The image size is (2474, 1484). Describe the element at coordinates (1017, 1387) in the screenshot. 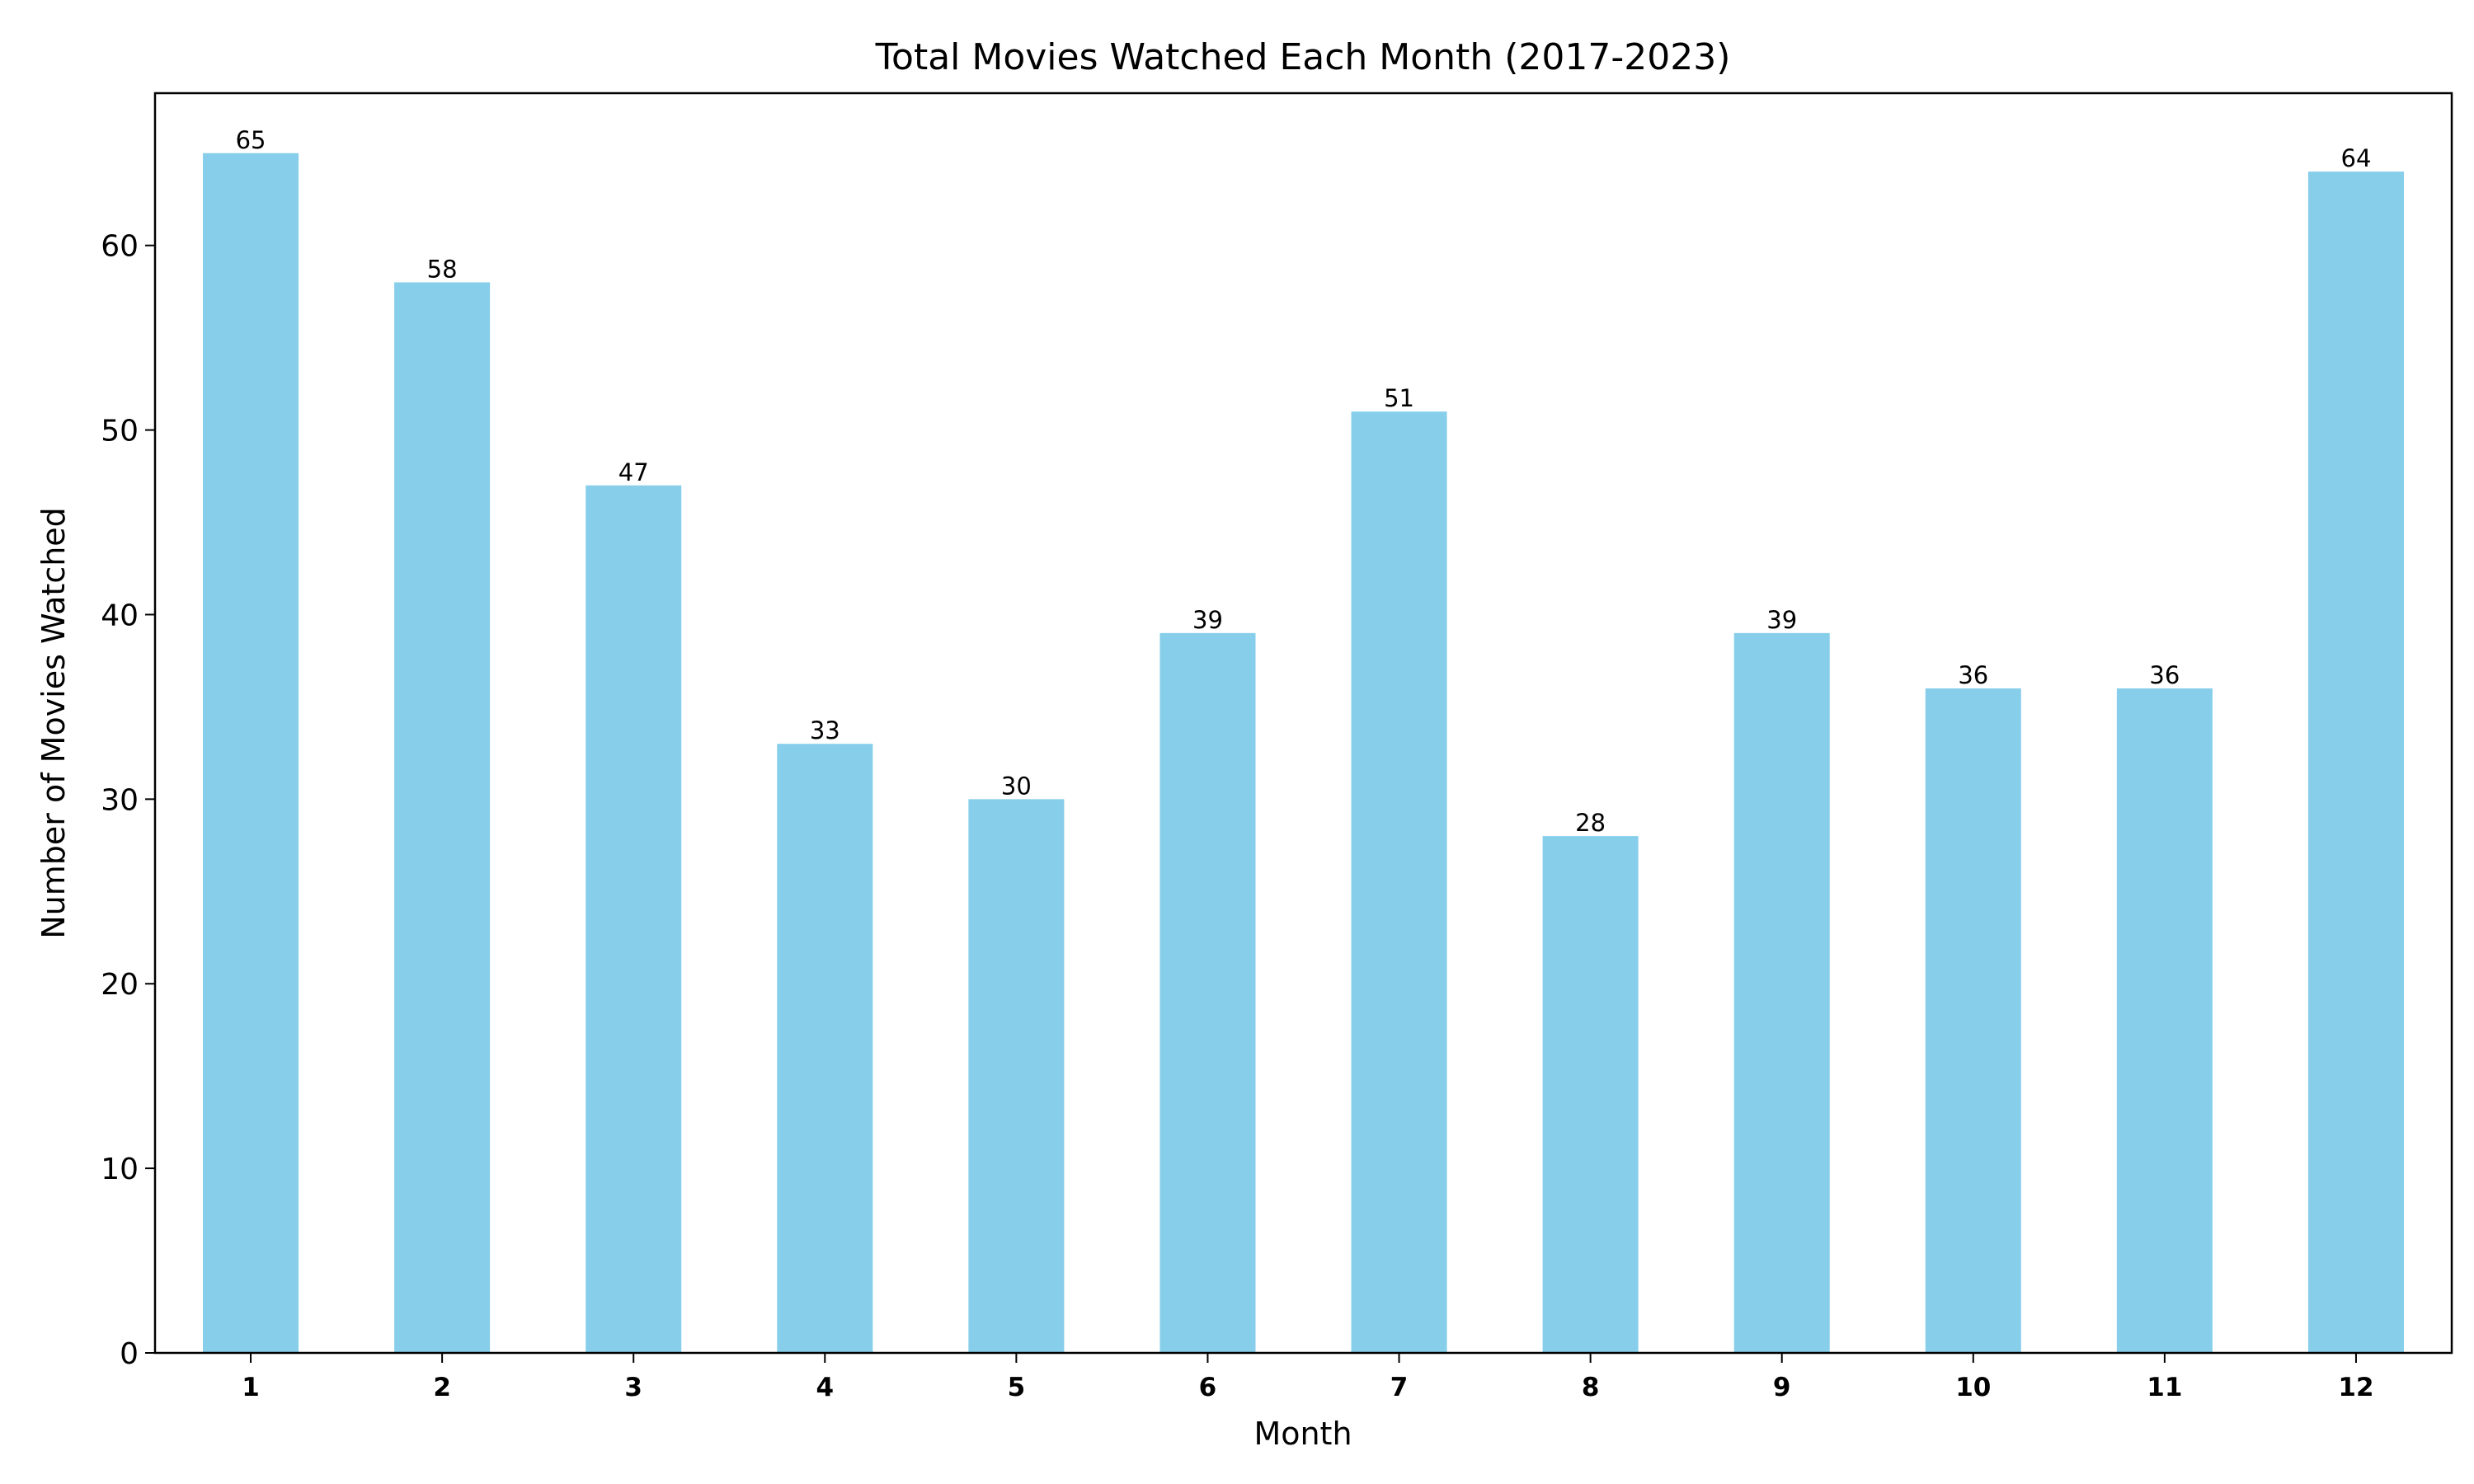

I see `x-tick-label-5: 5` at that location.